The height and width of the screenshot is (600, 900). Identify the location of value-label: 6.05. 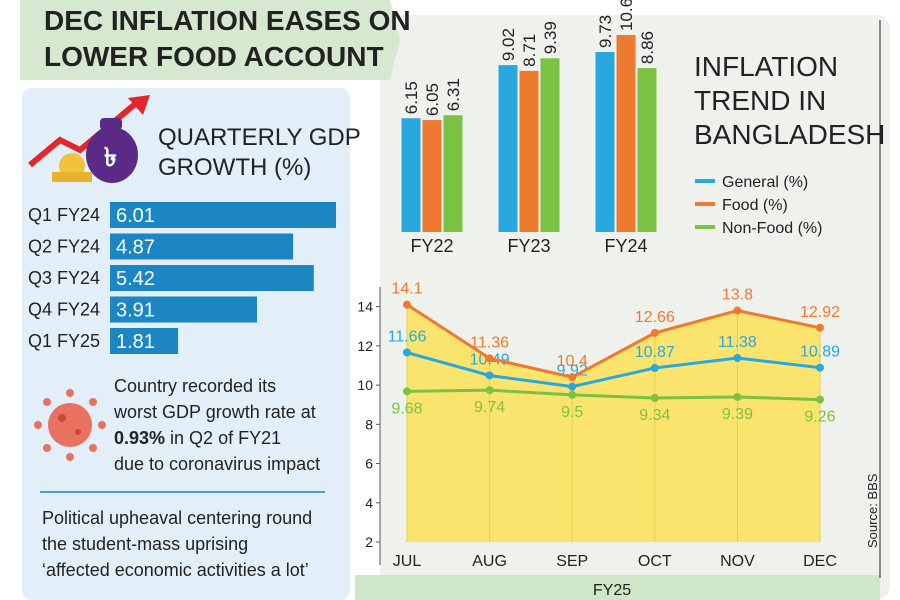
(432, 99).